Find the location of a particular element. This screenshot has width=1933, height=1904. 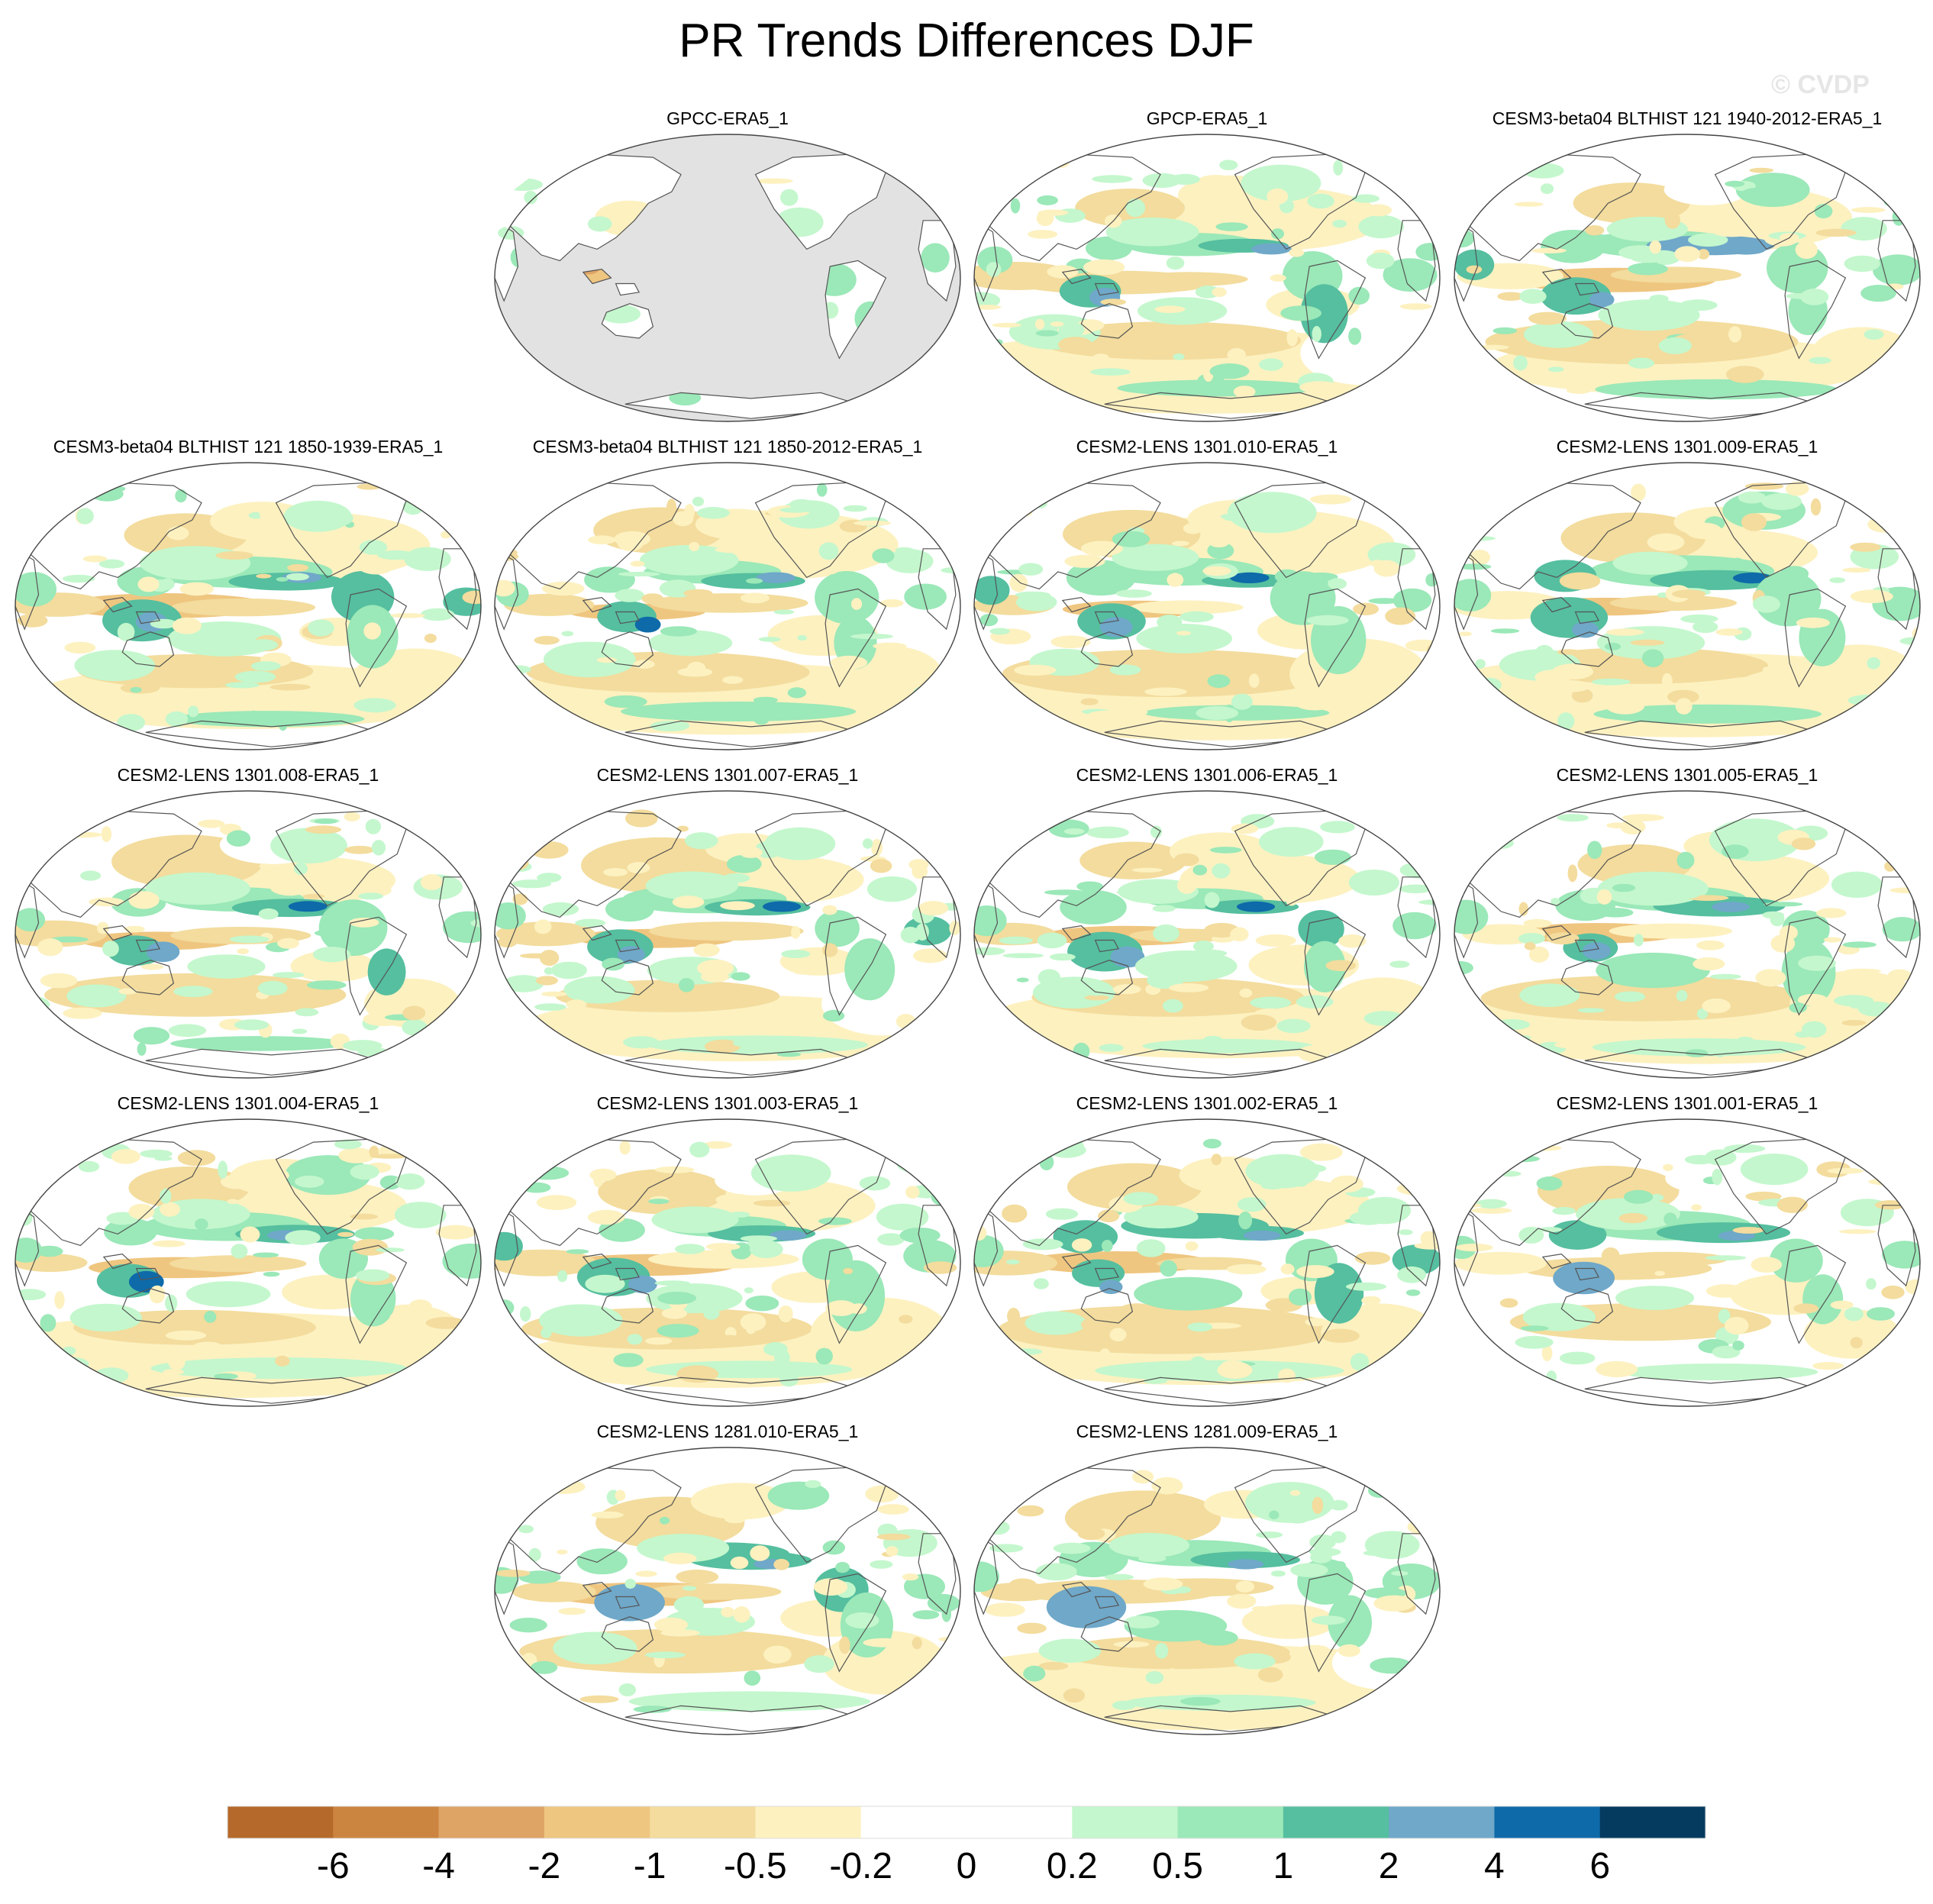

map-border is located at coordinates (727, 934).